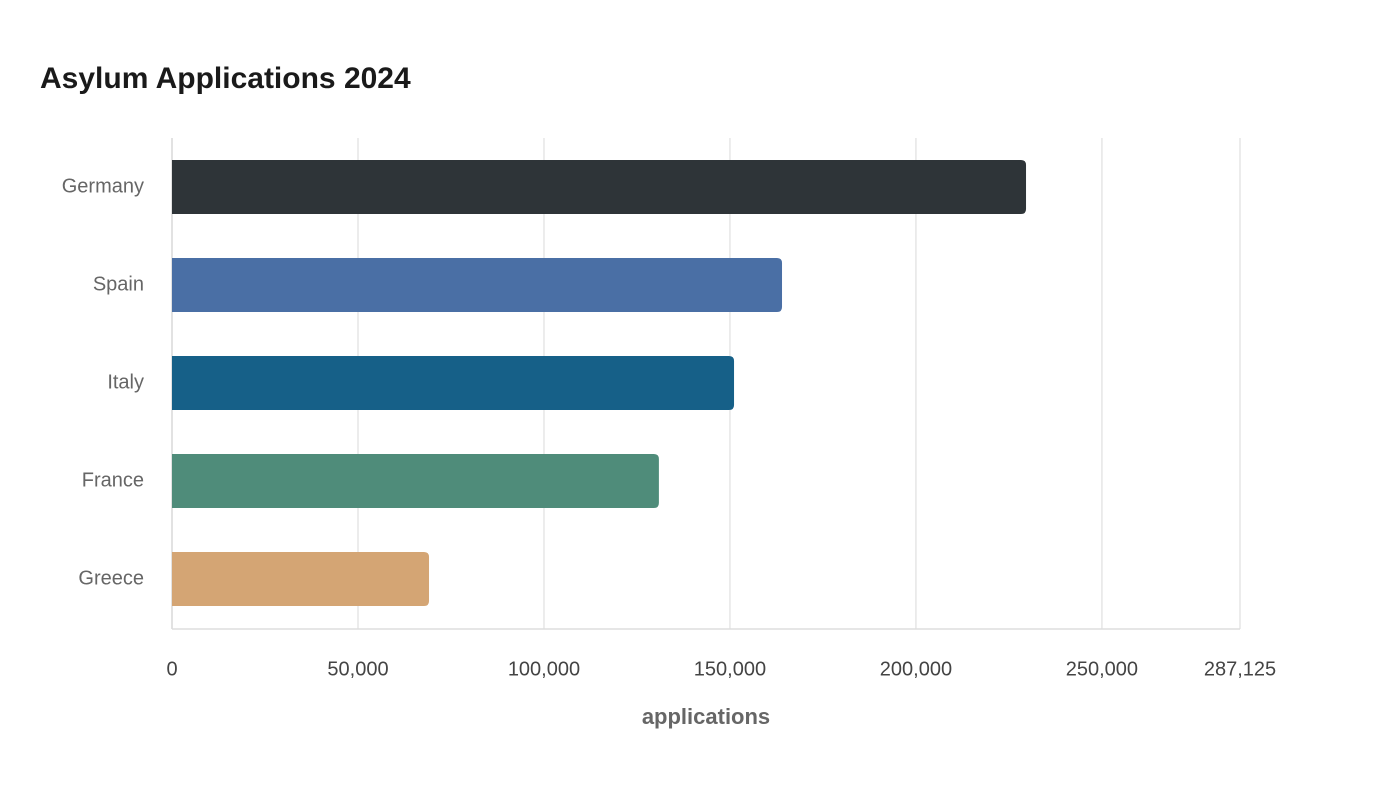  Describe the element at coordinates (916, 669) in the screenshot. I see `x-tick-label: 200,000` at that location.